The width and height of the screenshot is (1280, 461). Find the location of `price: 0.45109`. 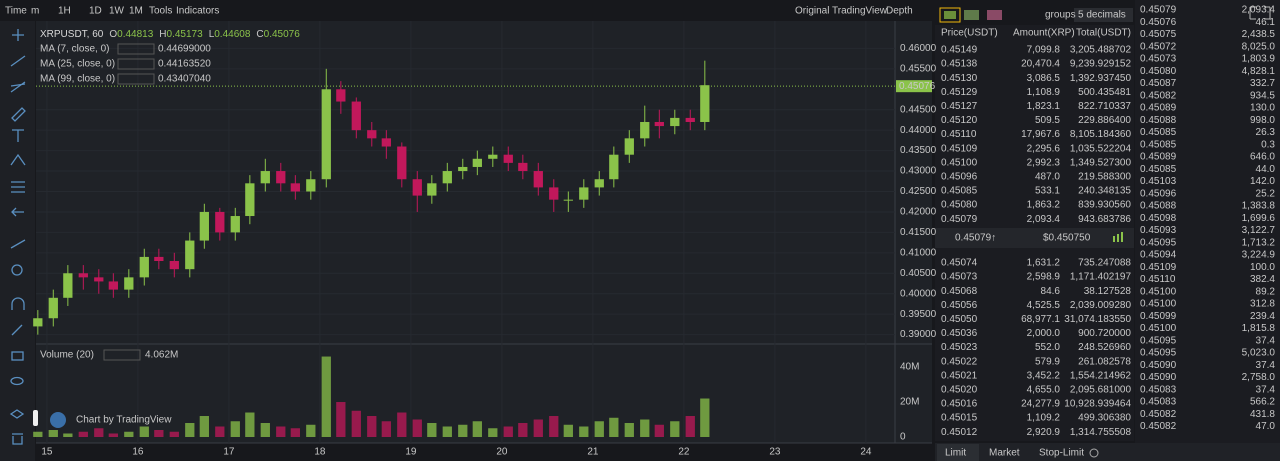

price: 0.45109 is located at coordinates (959, 148).